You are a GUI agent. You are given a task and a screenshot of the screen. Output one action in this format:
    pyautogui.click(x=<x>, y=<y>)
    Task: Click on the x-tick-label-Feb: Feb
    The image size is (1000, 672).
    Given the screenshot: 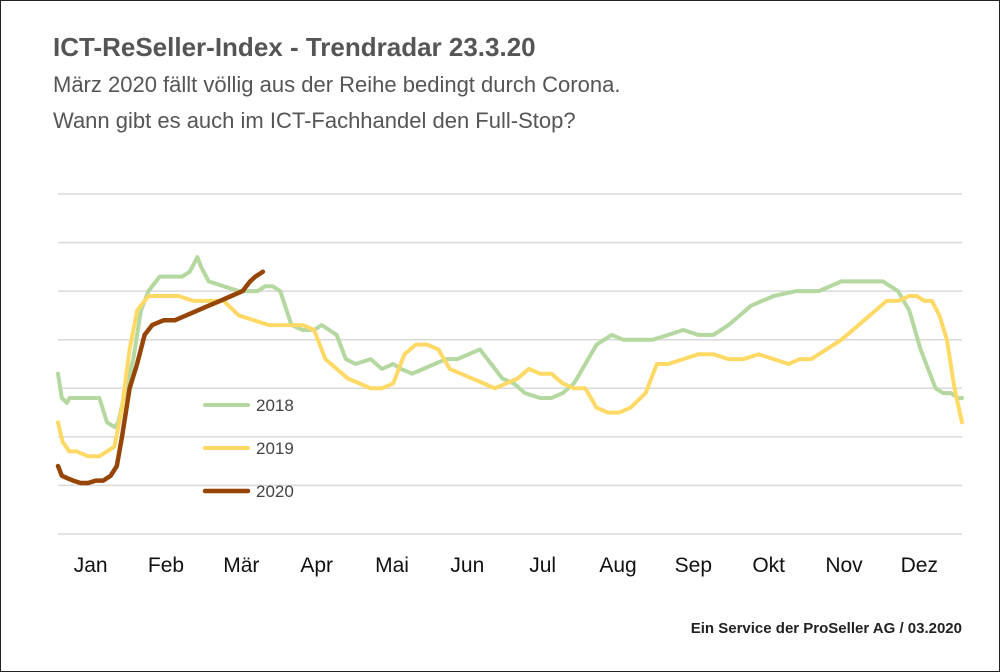 What is the action you would take?
    pyautogui.click(x=166, y=565)
    